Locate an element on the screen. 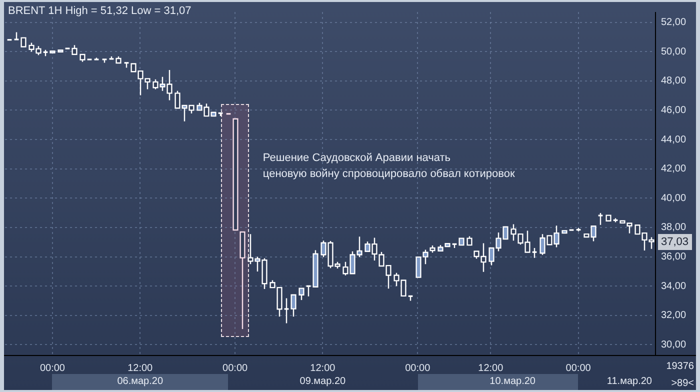  y-tick-label: 52,00 is located at coordinates (673, 22).